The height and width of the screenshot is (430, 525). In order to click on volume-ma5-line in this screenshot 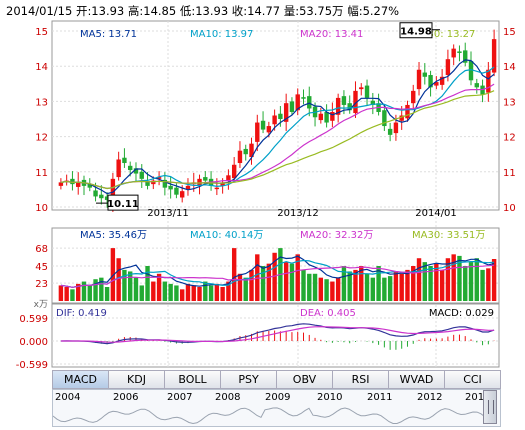, I will do `click(277, 271)`.